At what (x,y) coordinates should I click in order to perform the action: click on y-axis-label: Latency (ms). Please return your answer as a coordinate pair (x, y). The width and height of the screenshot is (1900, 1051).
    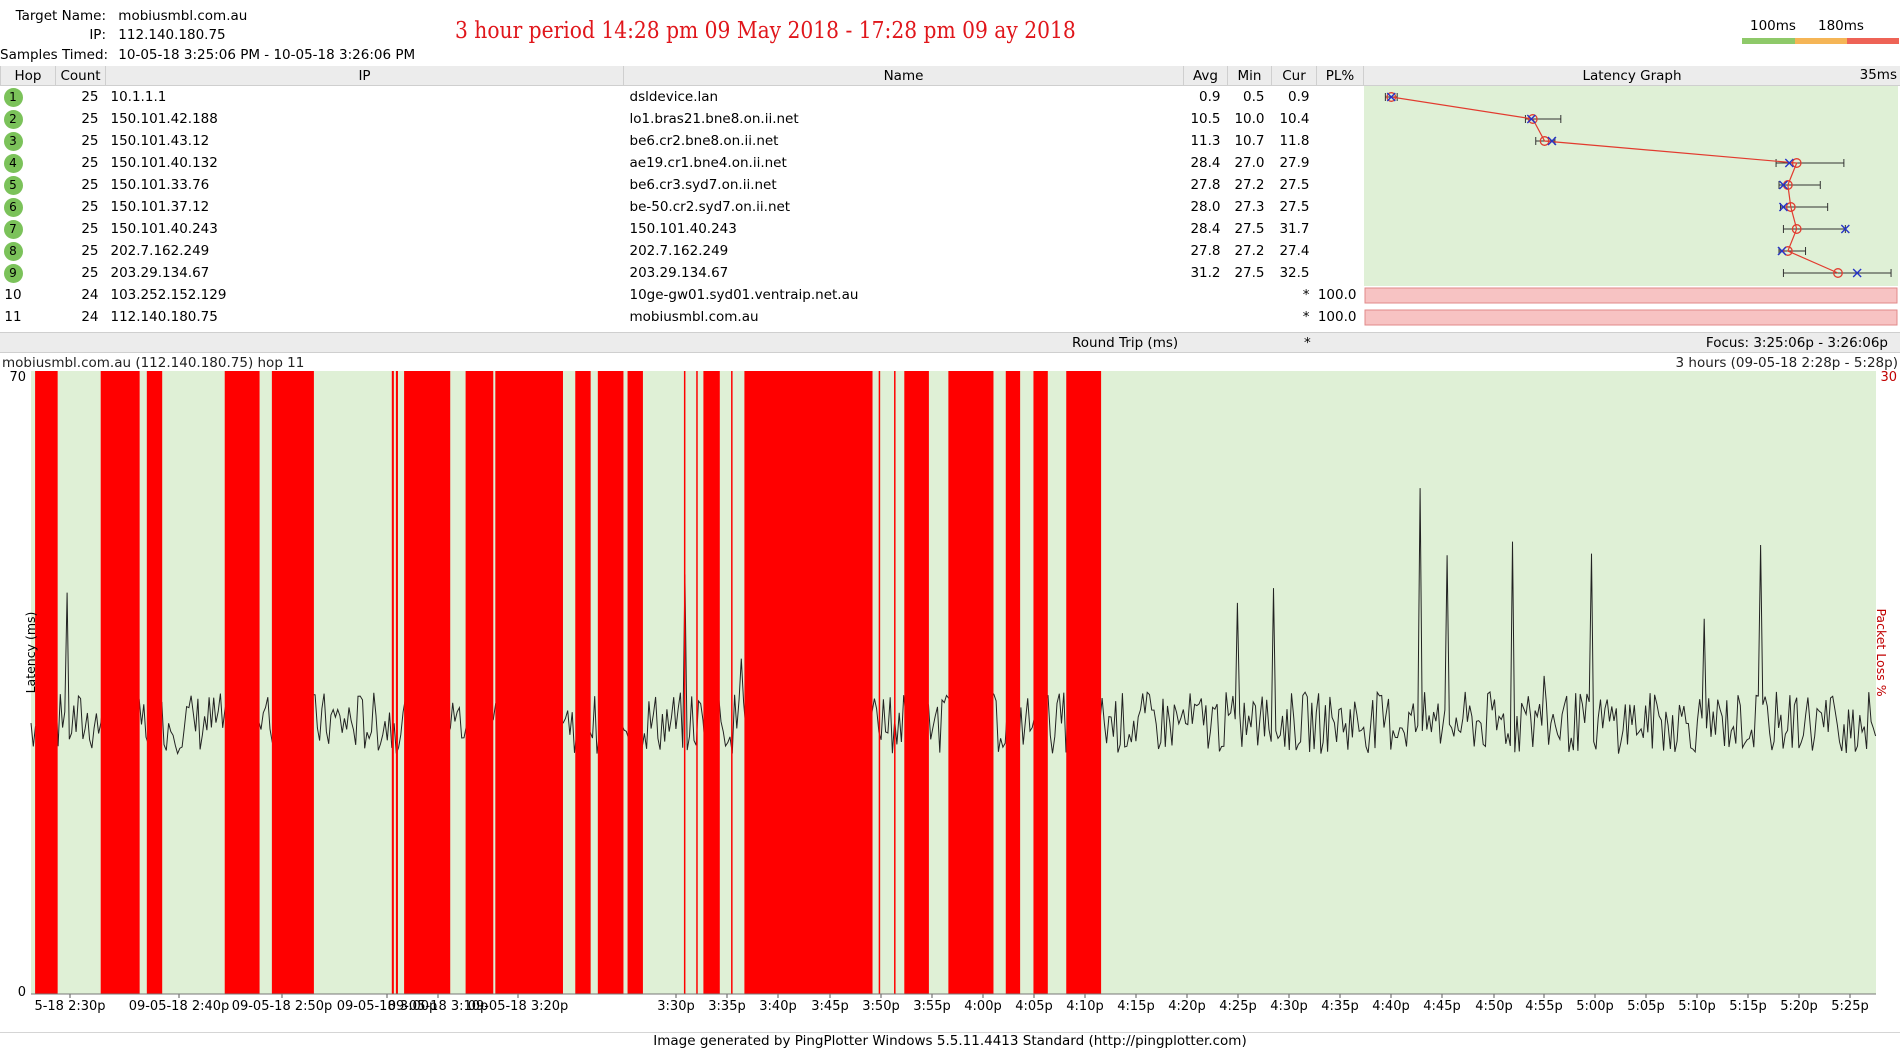
    Looking at the image, I should click on (30, 653).